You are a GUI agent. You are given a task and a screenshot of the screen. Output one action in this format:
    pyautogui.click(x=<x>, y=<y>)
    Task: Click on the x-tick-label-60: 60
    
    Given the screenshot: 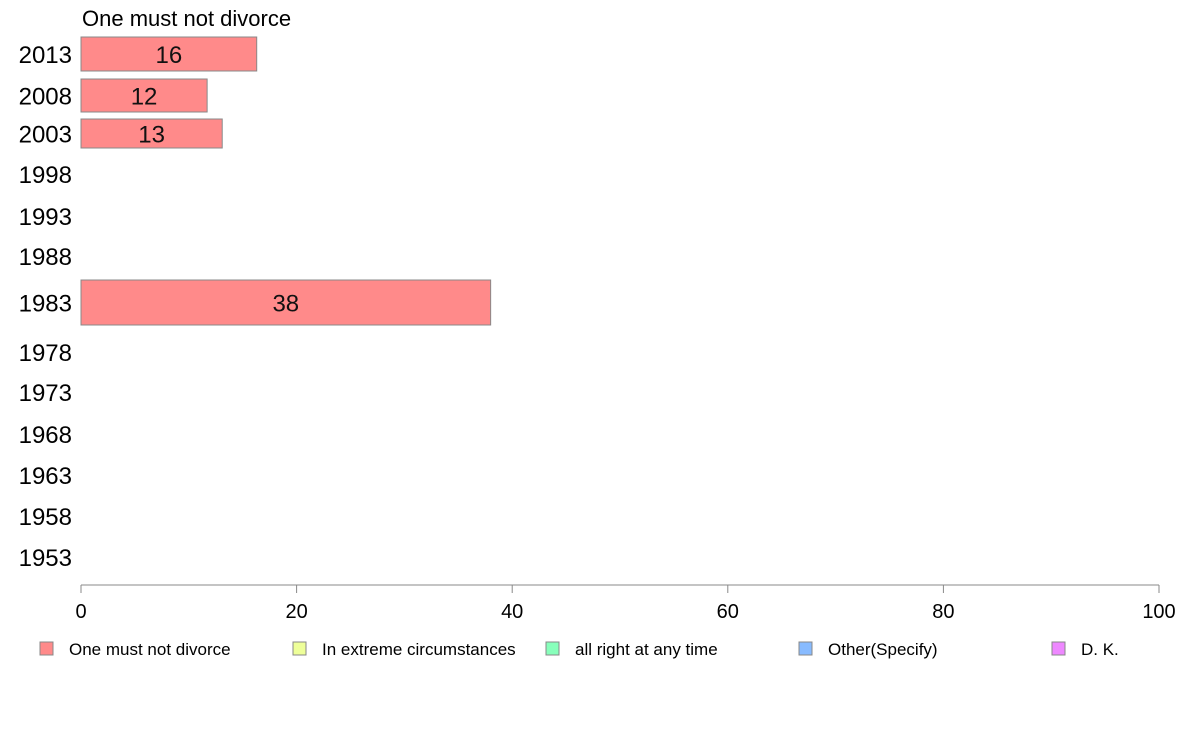 What is the action you would take?
    pyautogui.click(x=728, y=612)
    